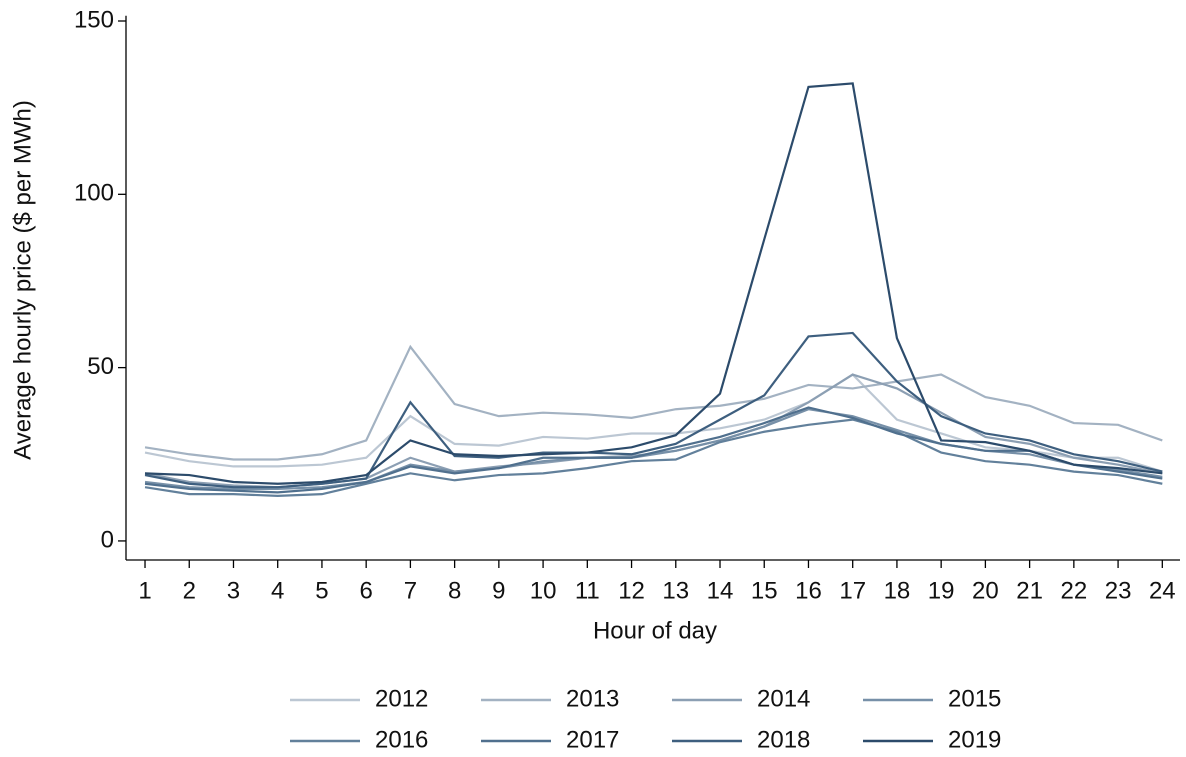  I want to click on x-tick-label: 2, so click(189, 590).